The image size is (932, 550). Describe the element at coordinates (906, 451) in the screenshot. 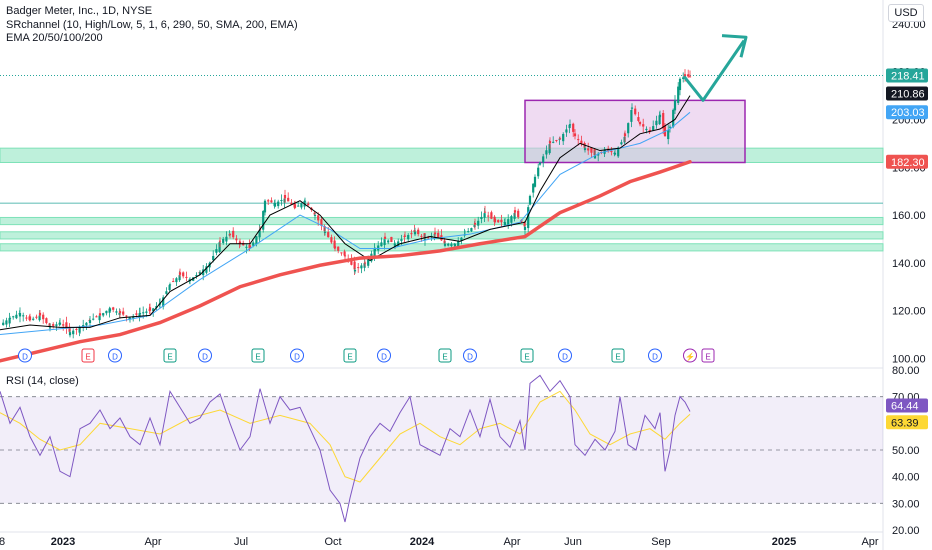

I see `rsi-tick-label: 50.00` at that location.